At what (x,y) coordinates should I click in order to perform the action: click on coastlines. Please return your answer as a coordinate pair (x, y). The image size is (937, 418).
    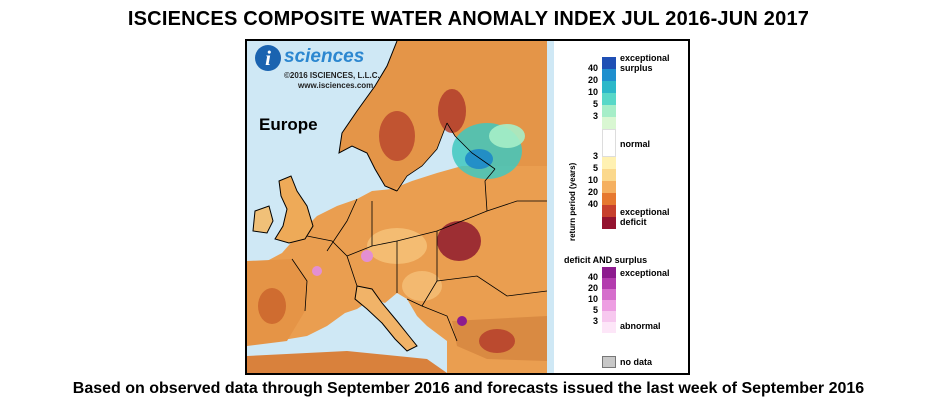
    Looking at the image, I should click on (335, 196).